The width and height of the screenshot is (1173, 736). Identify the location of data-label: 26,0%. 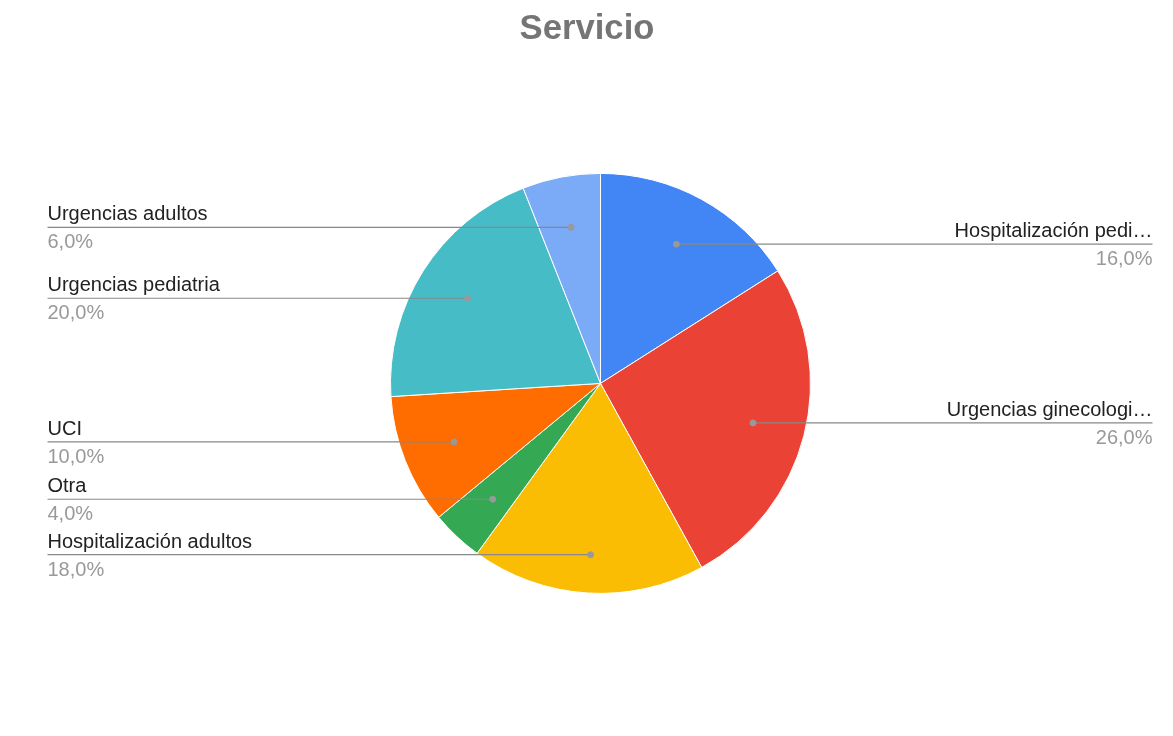
(1124, 436).